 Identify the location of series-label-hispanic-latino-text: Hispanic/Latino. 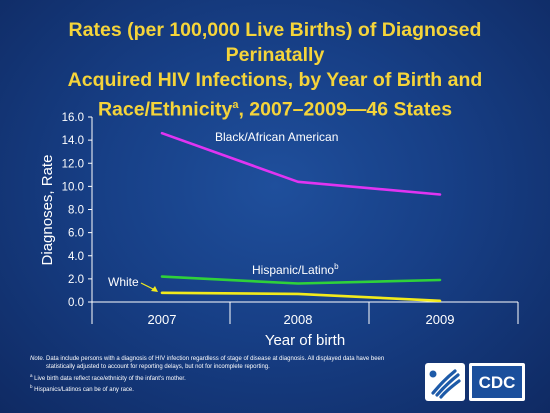
(293, 270).